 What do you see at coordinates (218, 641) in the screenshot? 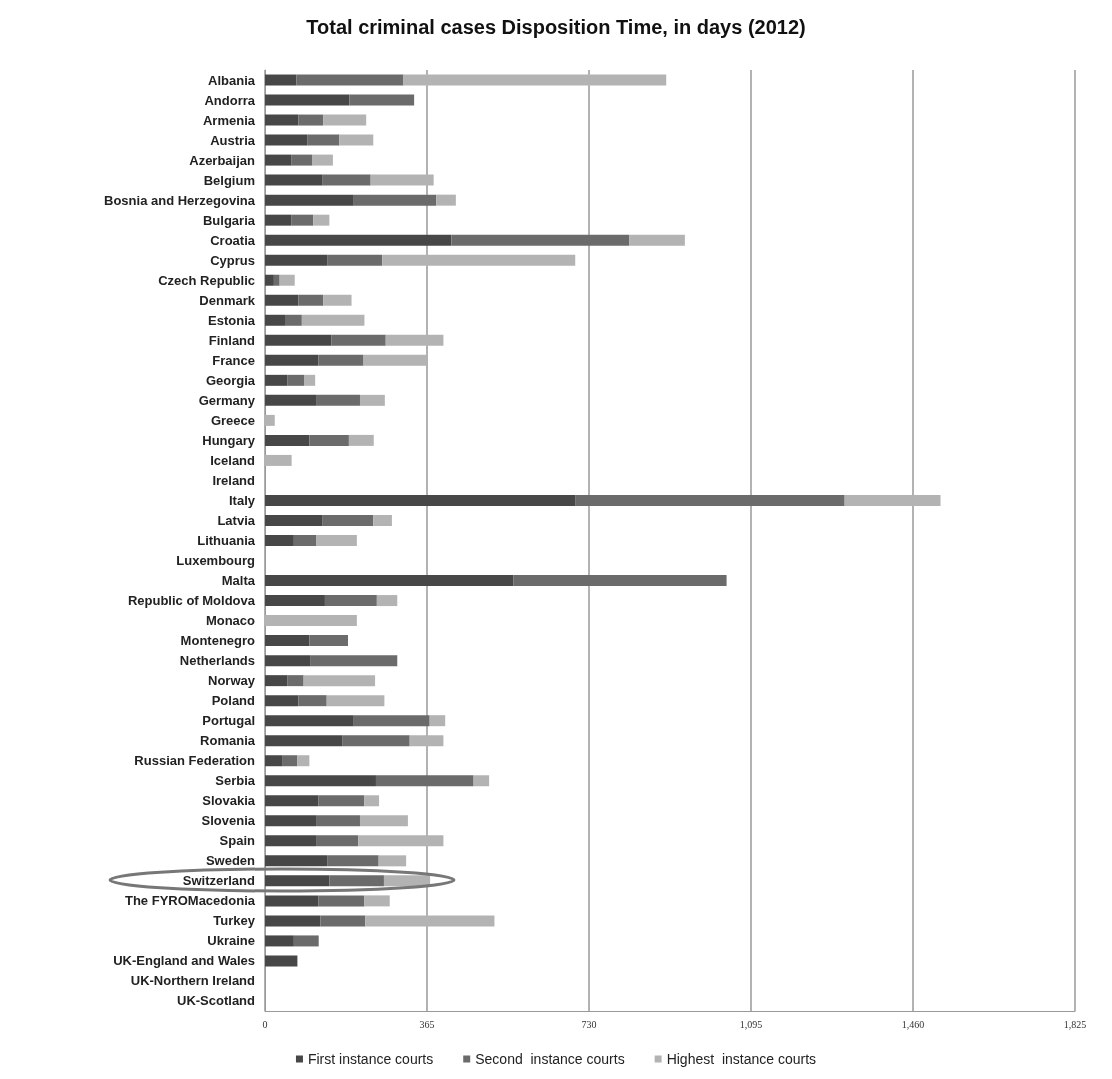
I see `y-tick-label: Montenegro` at bounding box center [218, 641].